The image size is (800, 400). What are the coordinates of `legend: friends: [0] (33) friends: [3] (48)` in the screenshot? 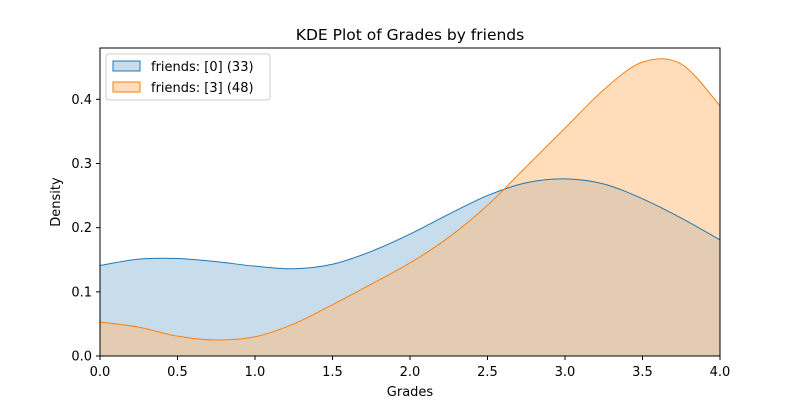 It's located at (188, 77).